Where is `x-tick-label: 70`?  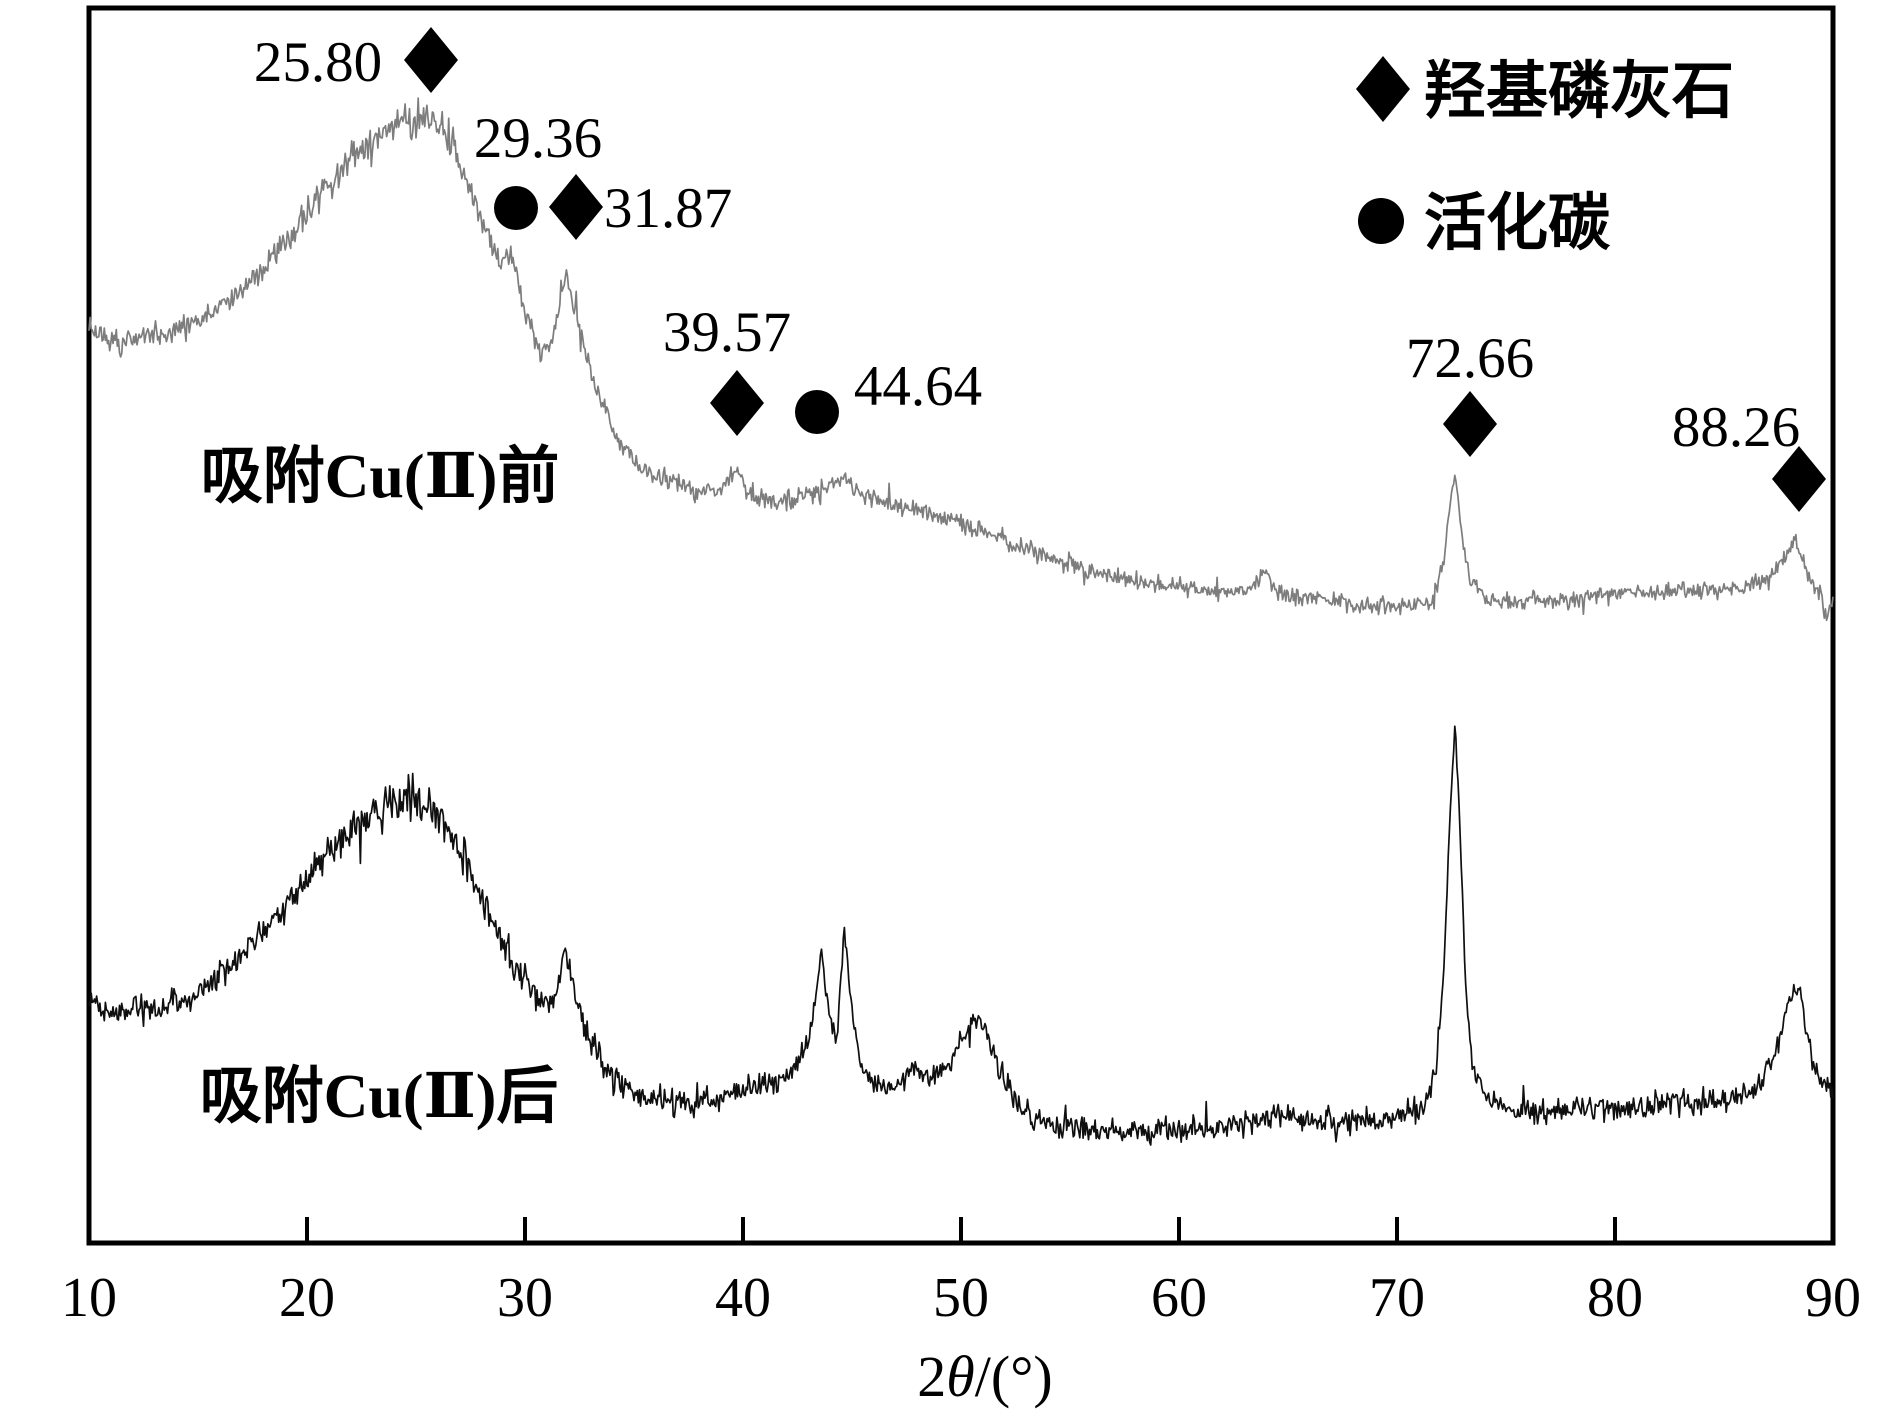 x-tick-label: 70 is located at coordinates (1397, 1298).